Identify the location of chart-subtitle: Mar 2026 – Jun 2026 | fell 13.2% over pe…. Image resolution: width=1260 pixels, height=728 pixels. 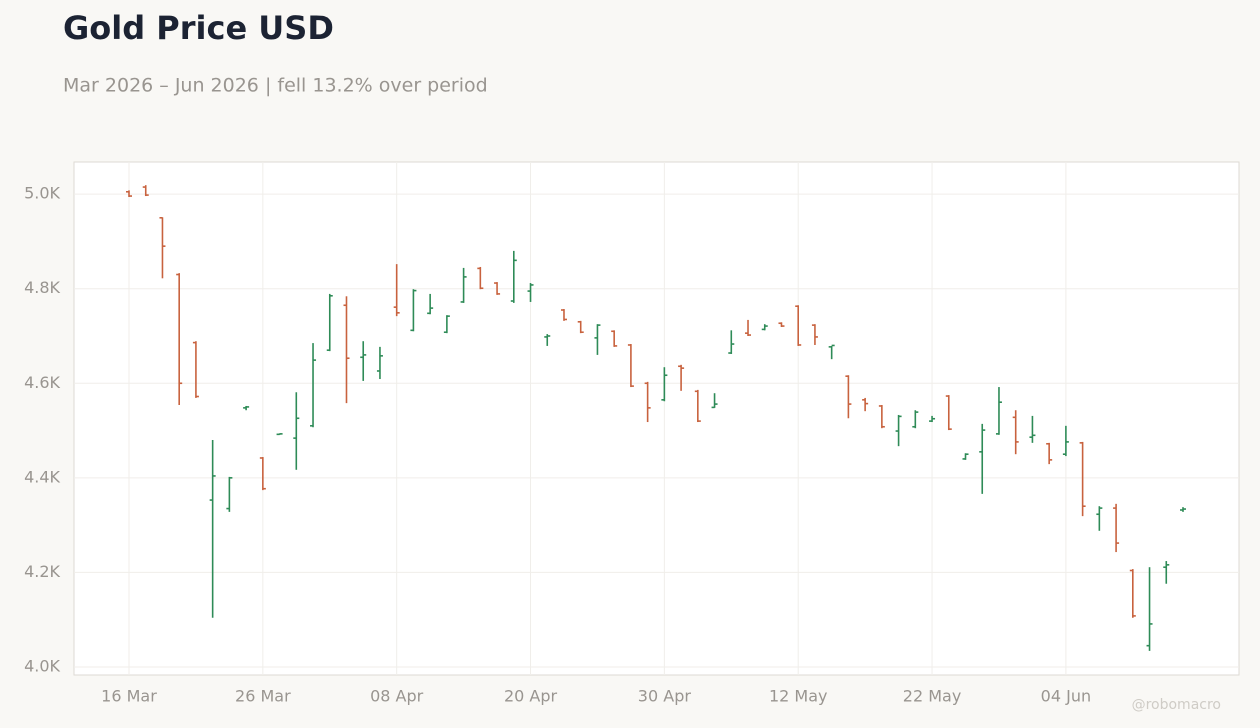
(275, 86).